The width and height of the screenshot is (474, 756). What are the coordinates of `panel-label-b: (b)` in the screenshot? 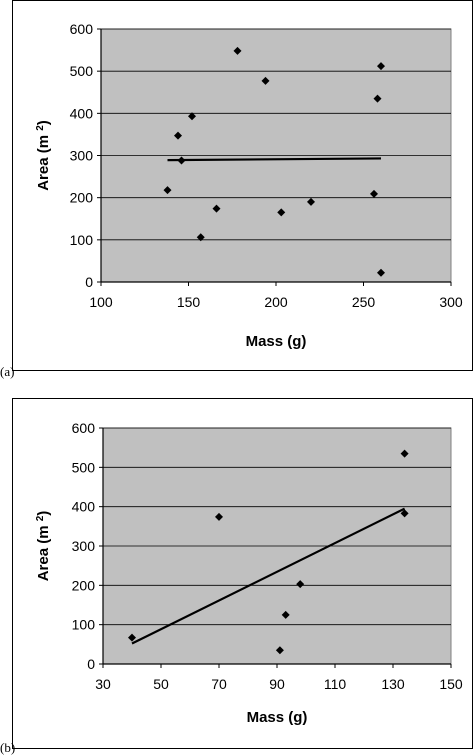 It's located at (8, 747).